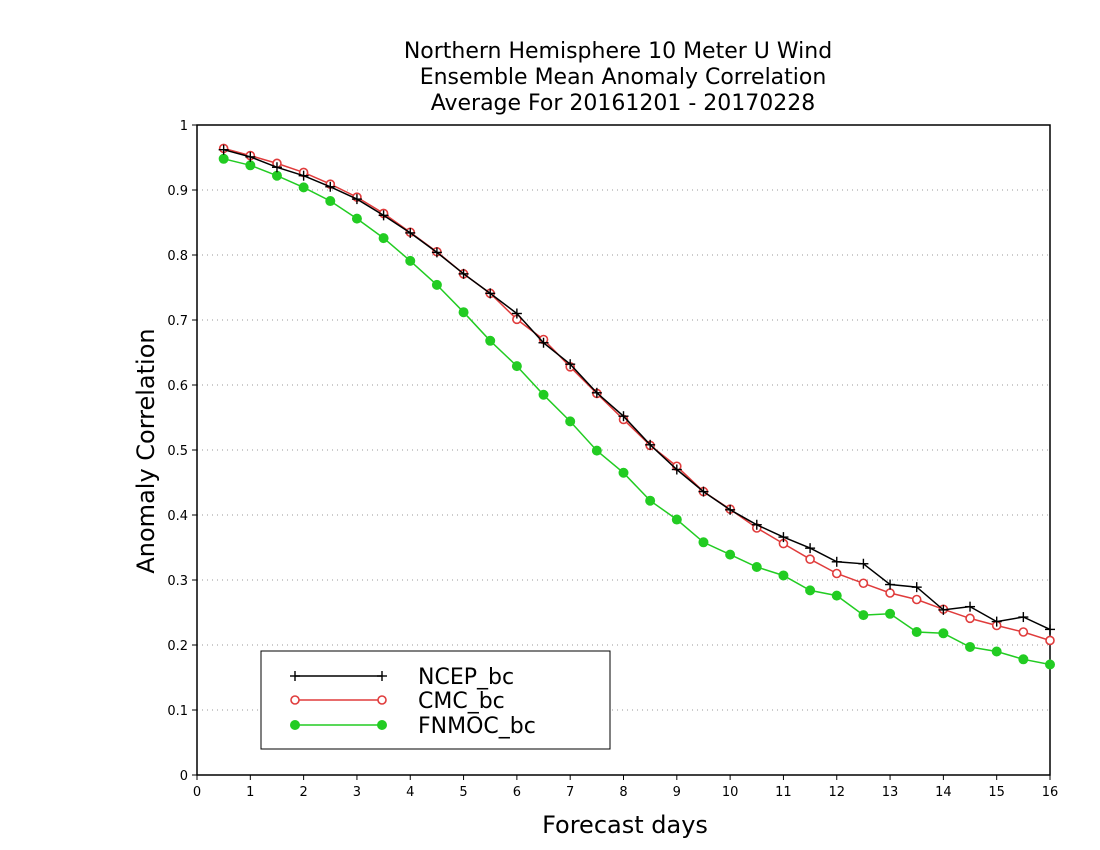  What do you see at coordinates (177, 386) in the screenshot?
I see `y-tick-label: 0.6` at bounding box center [177, 386].